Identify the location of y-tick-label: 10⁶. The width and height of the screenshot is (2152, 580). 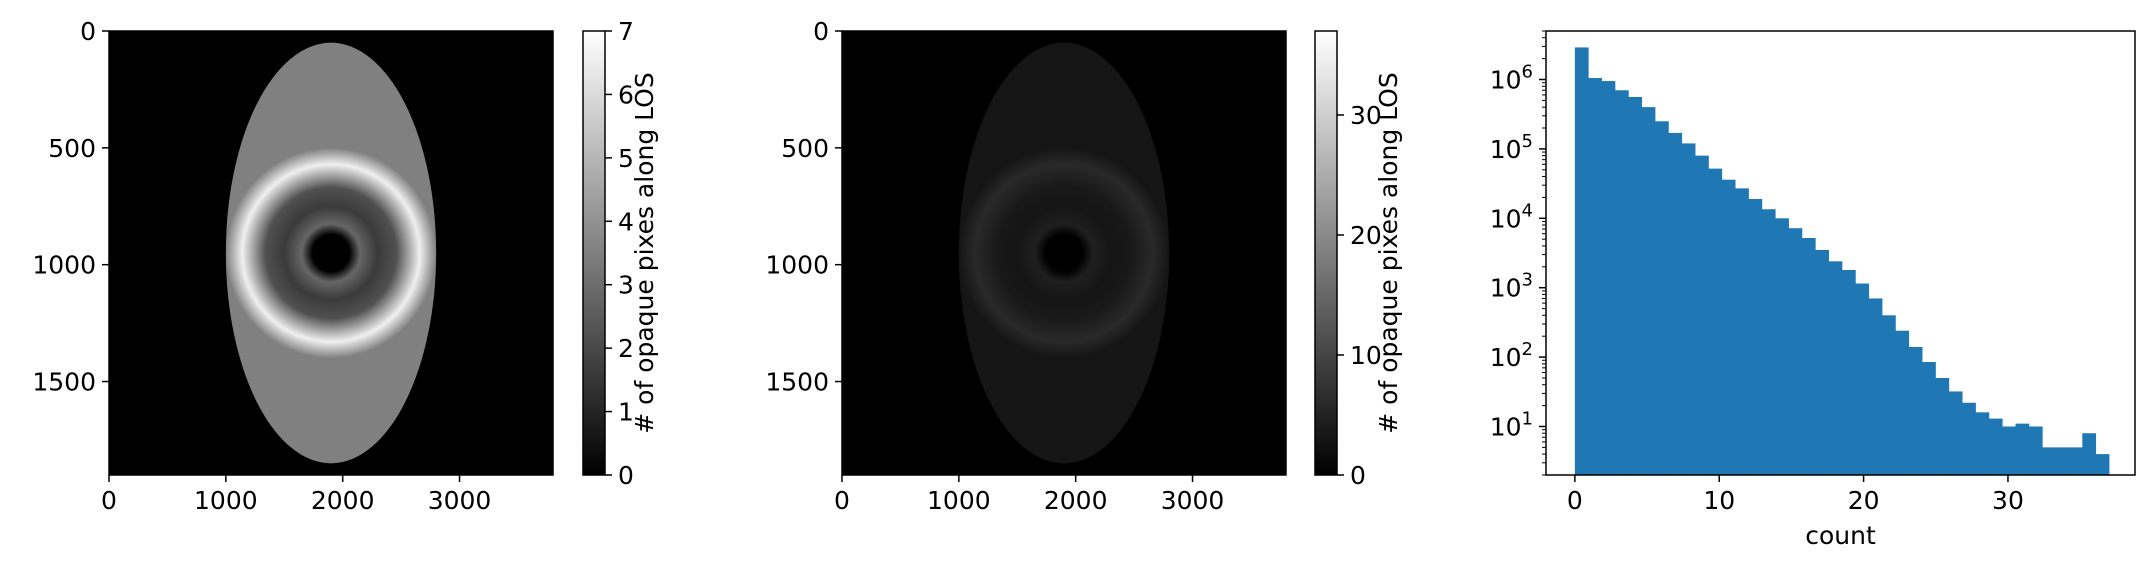
(1511, 78).